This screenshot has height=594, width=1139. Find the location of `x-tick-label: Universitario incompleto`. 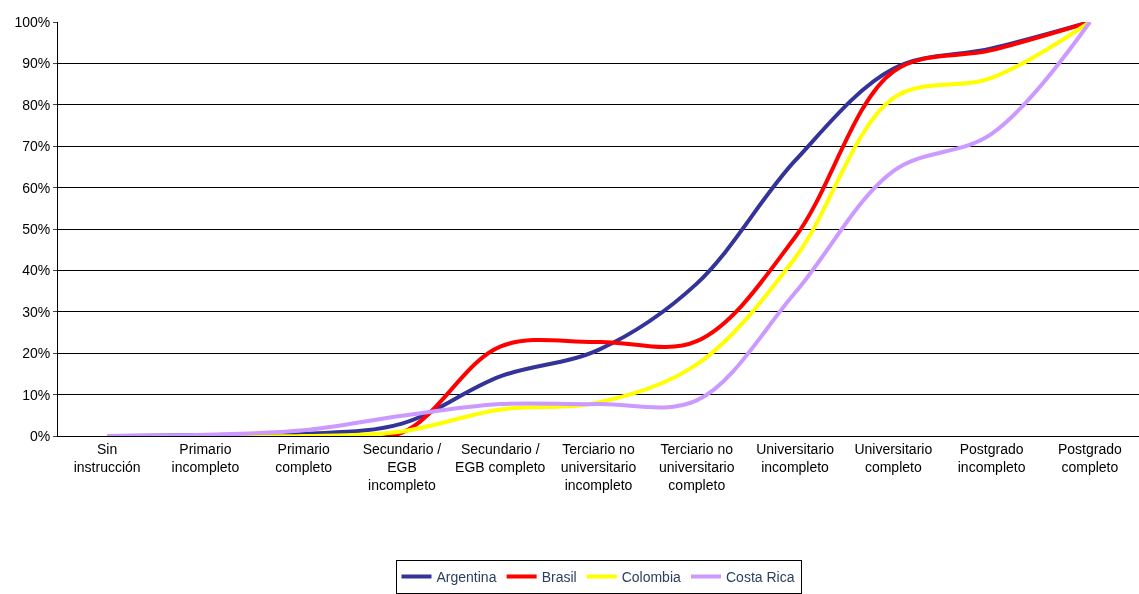

x-tick-label: Universitario incompleto is located at coordinates (795, 457).